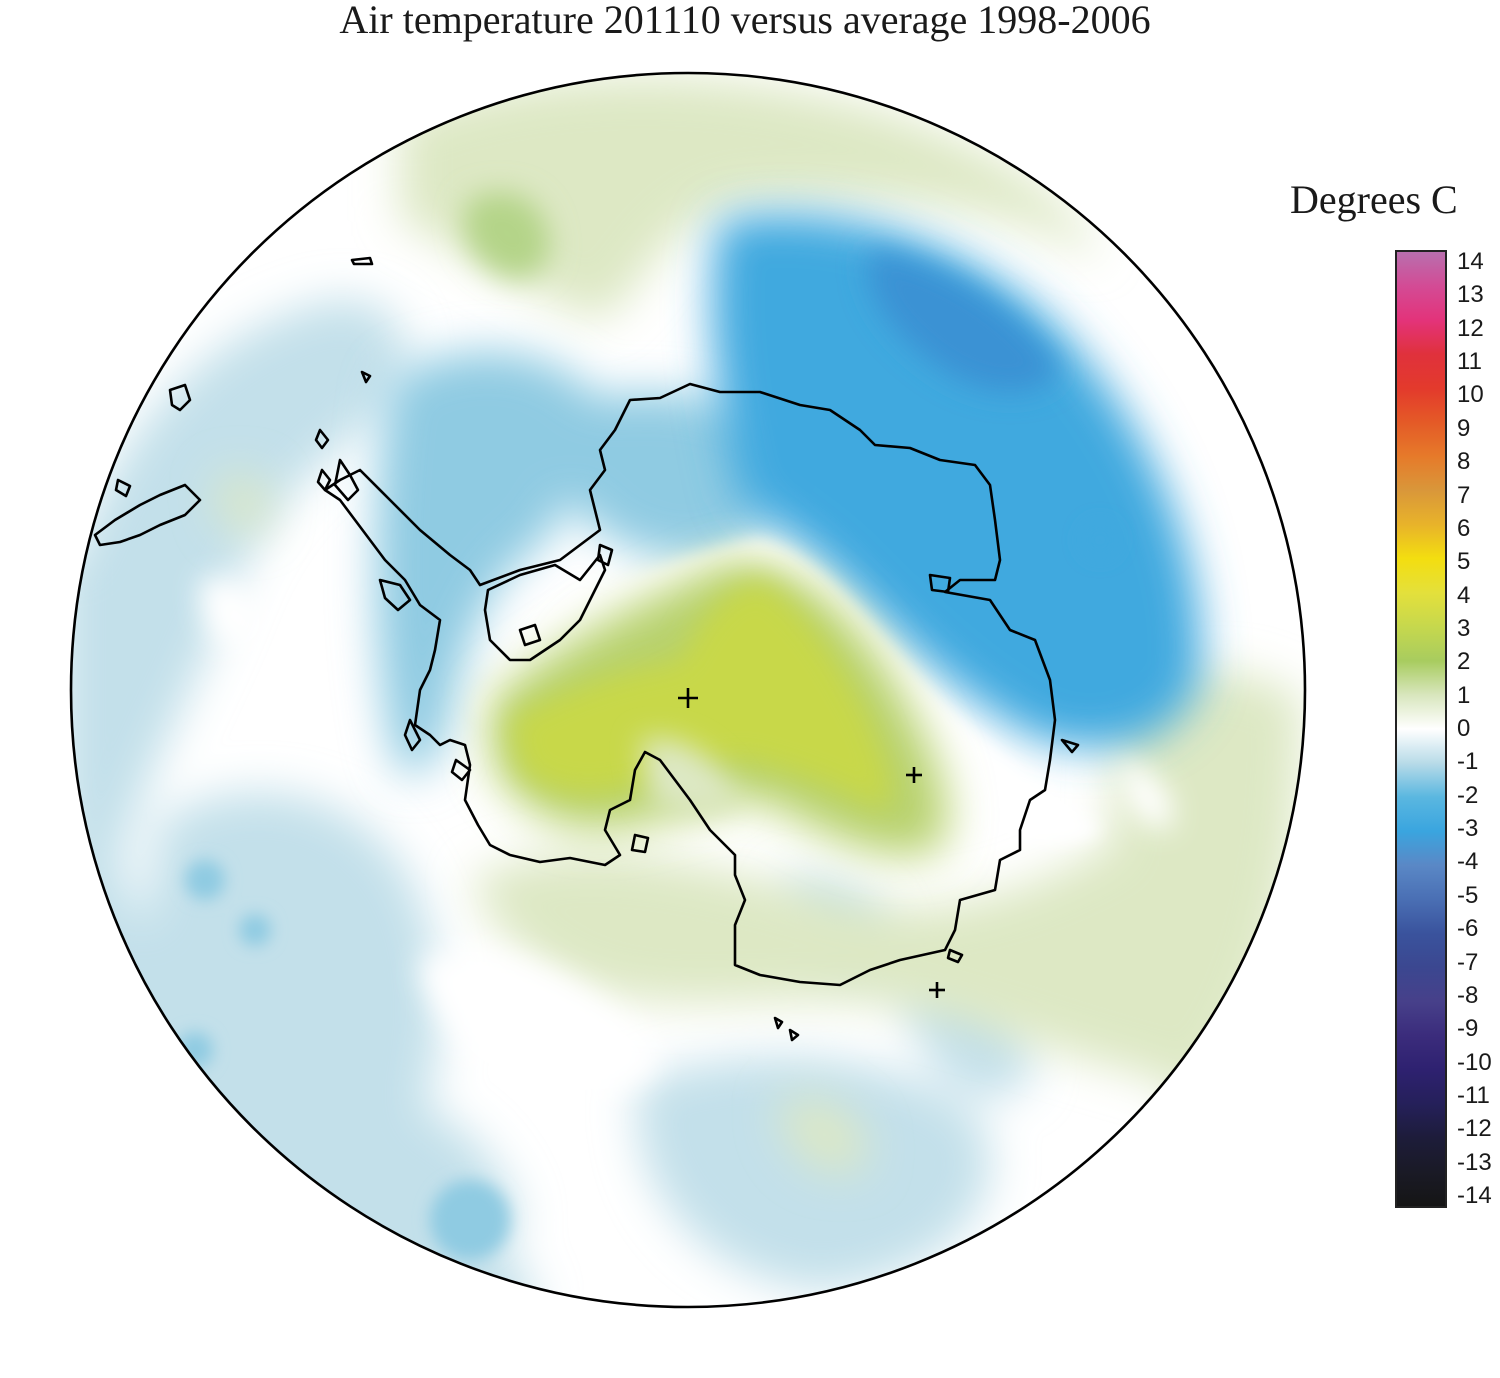  I want to click on scale-tick-label: 11, so click(1469, 362).